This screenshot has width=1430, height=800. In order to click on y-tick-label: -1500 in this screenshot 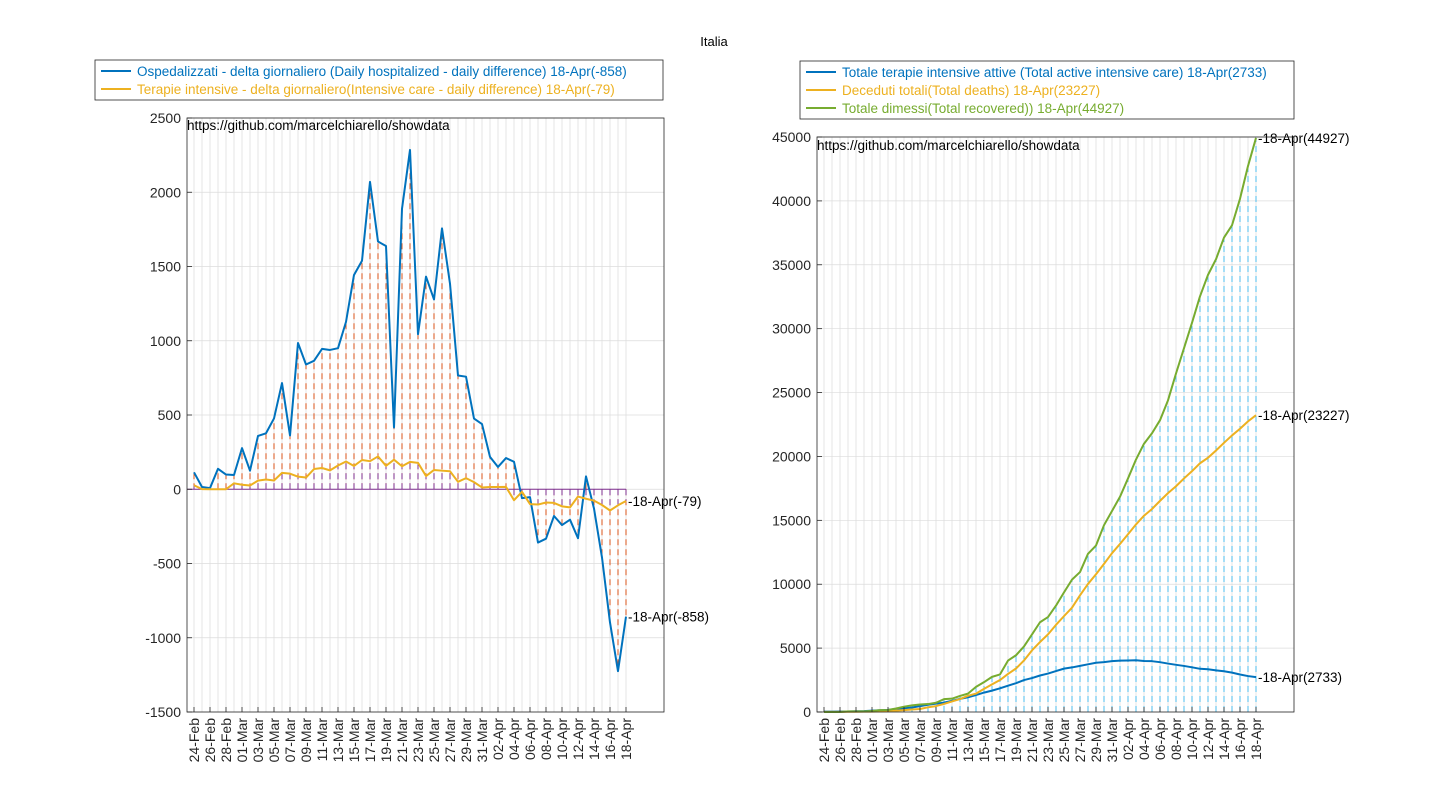, I will do `click(163, 712)`.